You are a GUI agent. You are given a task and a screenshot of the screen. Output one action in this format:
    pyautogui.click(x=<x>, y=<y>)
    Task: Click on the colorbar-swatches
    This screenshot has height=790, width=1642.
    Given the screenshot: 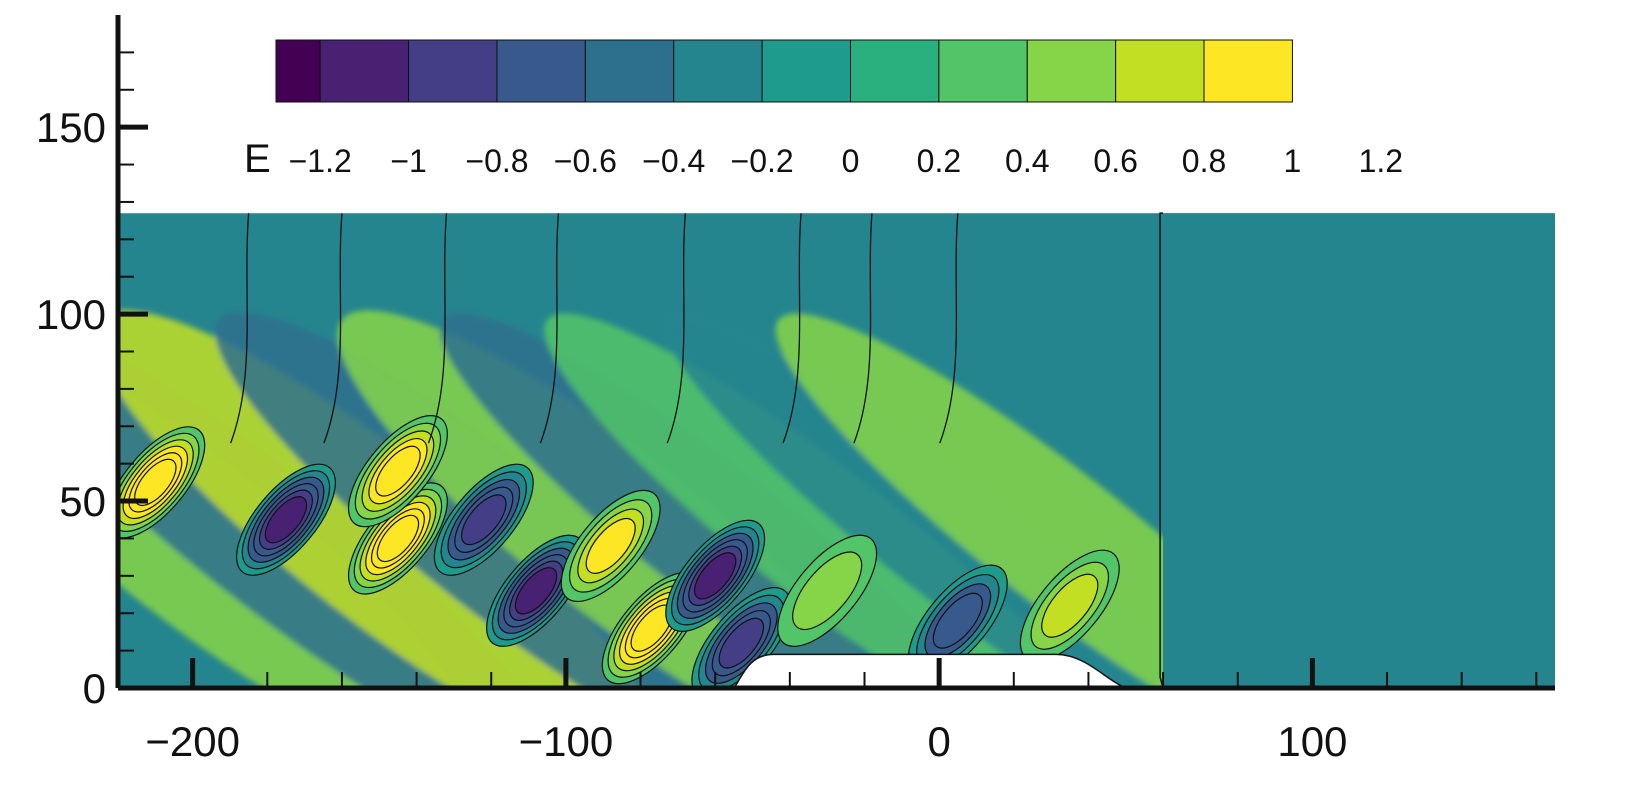 What is the action you would take?
    pyautogui.click(x=784, y=71)
    